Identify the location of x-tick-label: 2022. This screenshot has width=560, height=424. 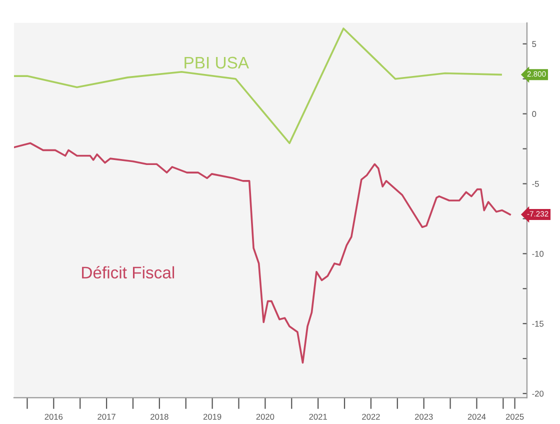
(371, 417).